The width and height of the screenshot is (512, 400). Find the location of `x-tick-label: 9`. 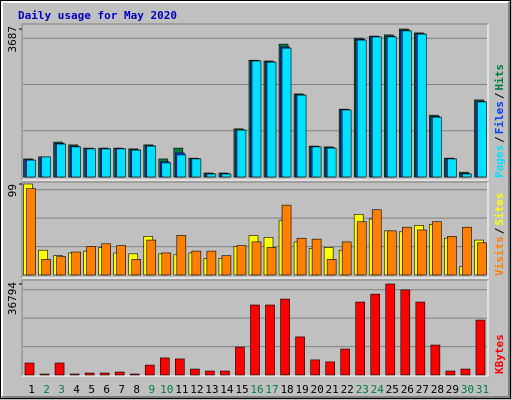

x-tick-label: 9 is located at coordinates (151, 389).